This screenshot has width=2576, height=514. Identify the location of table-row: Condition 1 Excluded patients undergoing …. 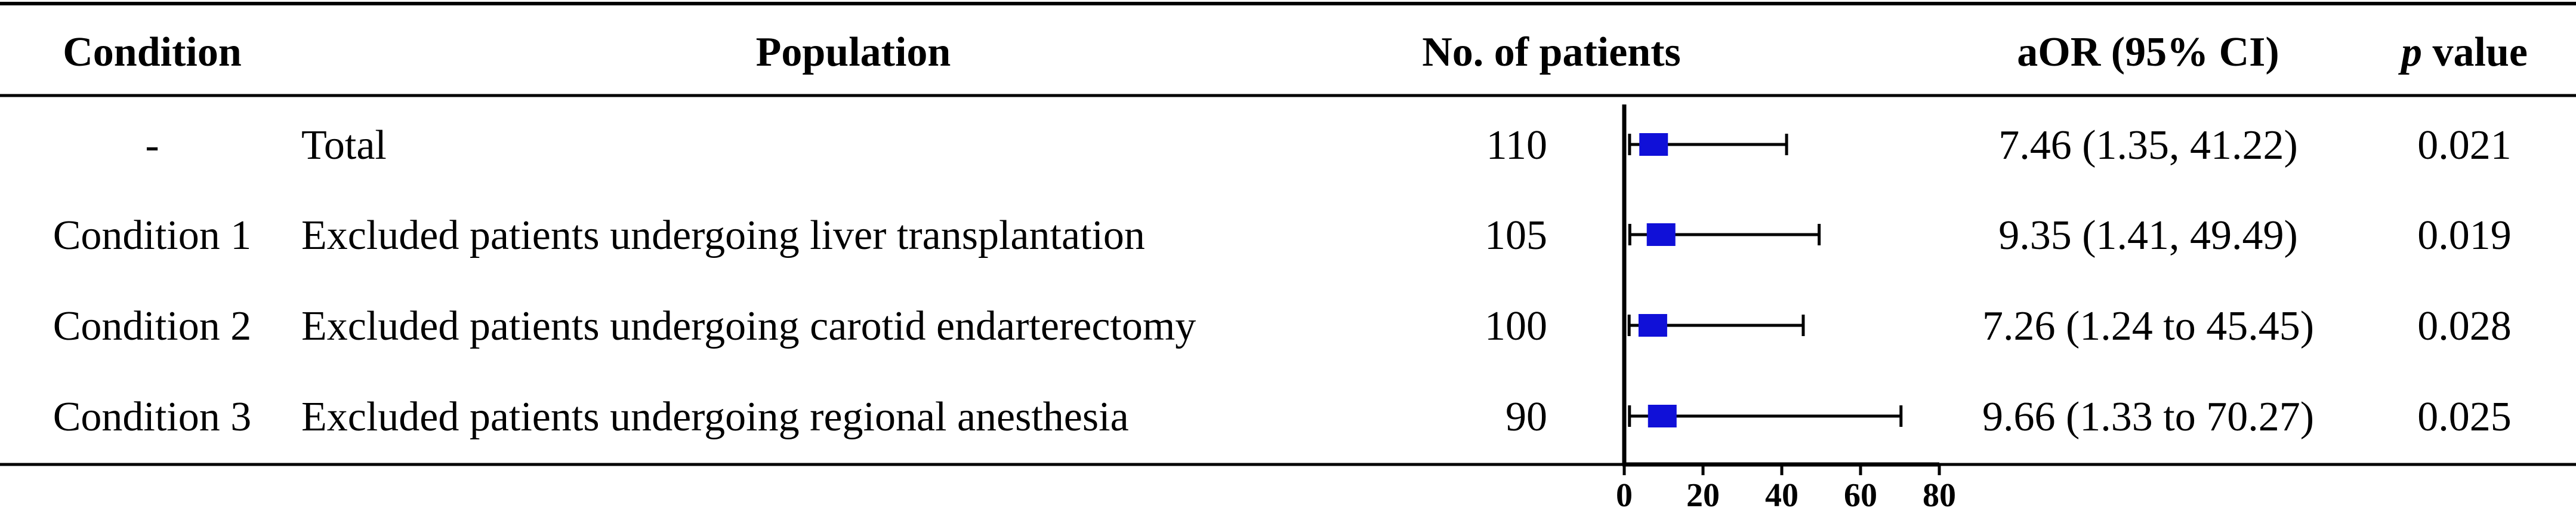
(1282, 235).